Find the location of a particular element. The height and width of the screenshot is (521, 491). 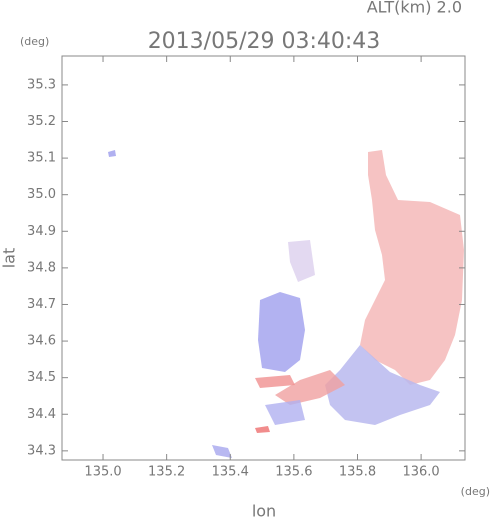

y-unit: (deg) is located at coordinates (34, 41).